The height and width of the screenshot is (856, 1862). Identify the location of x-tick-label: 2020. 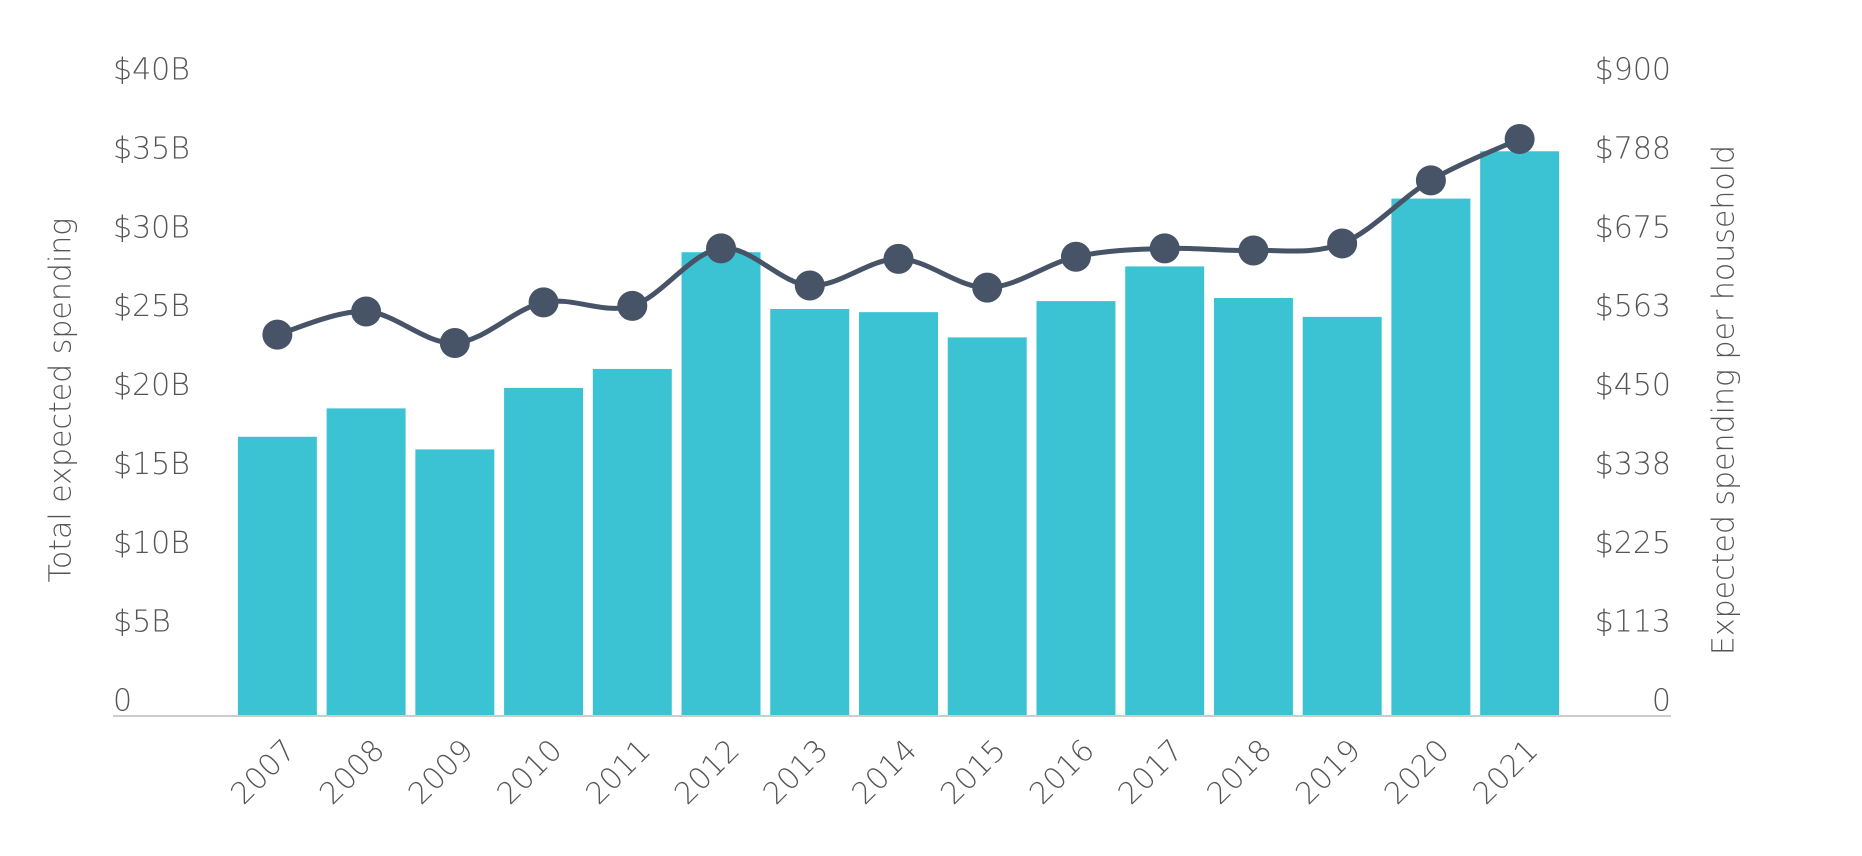
(1417, 772).